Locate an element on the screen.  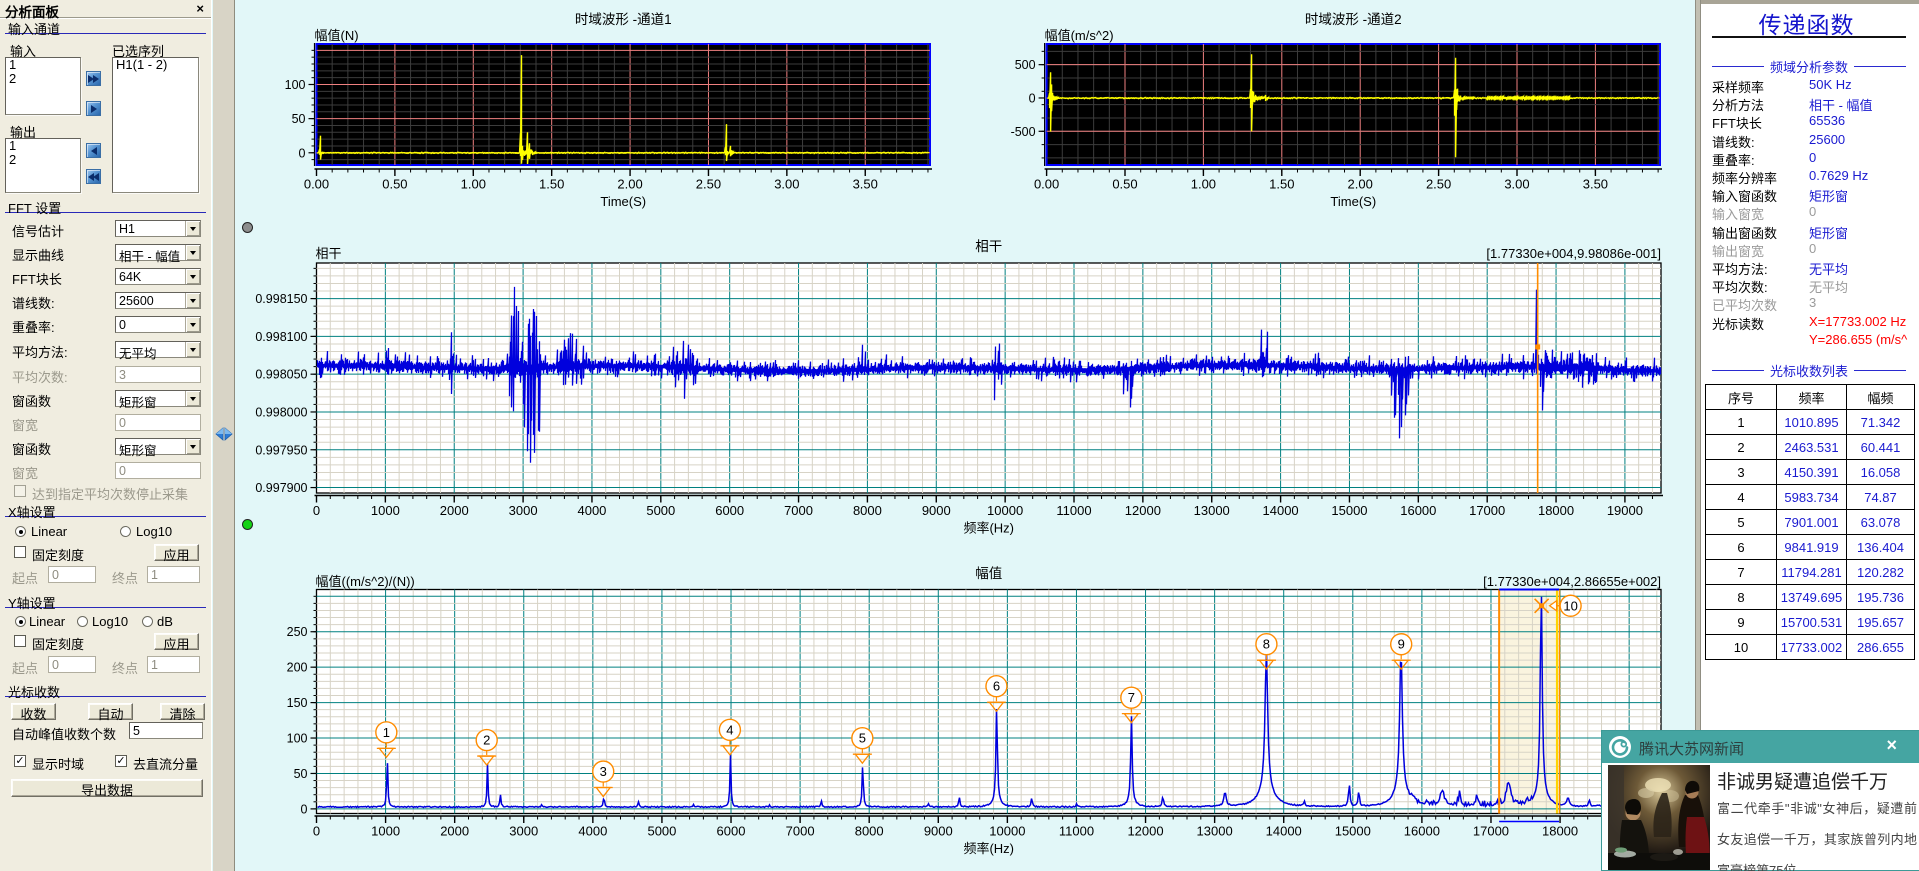
peak-marker-6: 6 is located at coordinates (996, 694).